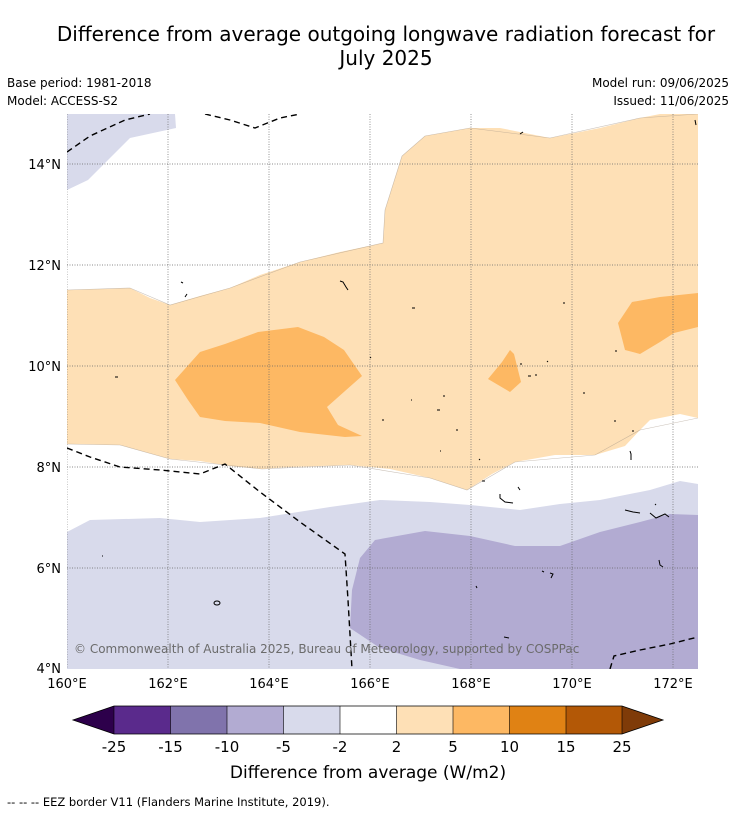 Image resolution: width=736 pixels, height=816 pixels. Describe the element at coordinates (453, 747) in the screenshot. I see `colorbar-tick: 5` at that location.